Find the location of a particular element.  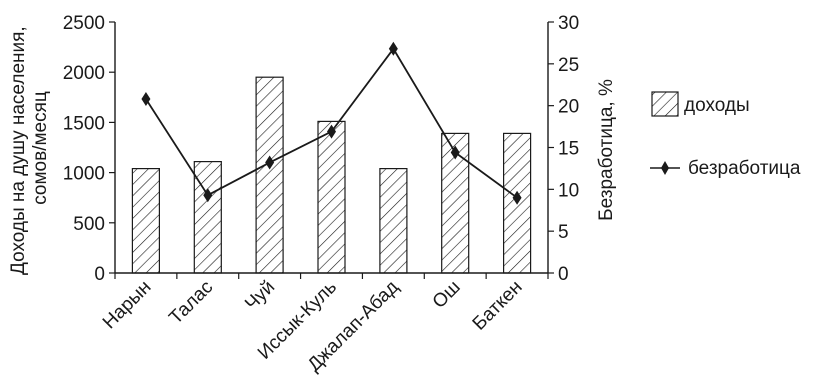

y-tick-label-left: 2000 is located at coordinates (84, 73).